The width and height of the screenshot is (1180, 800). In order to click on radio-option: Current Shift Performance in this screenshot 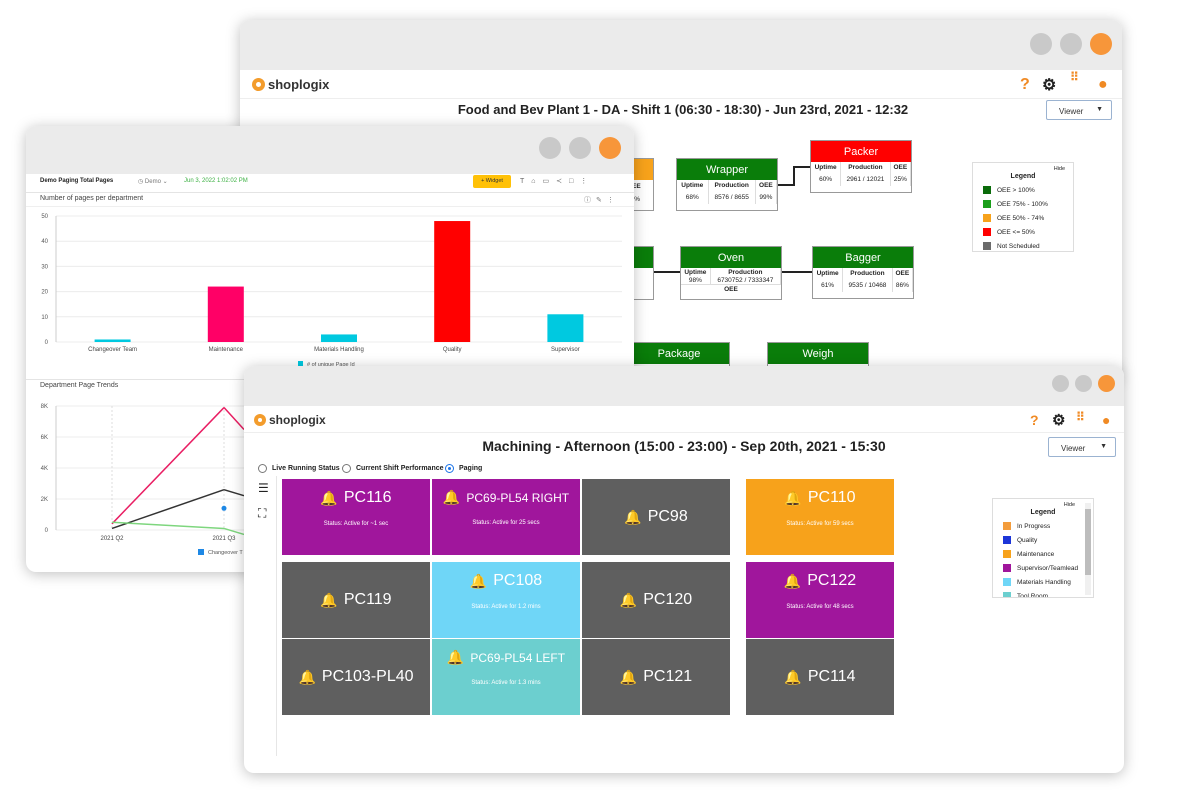, I will do `click(393, 468)`.